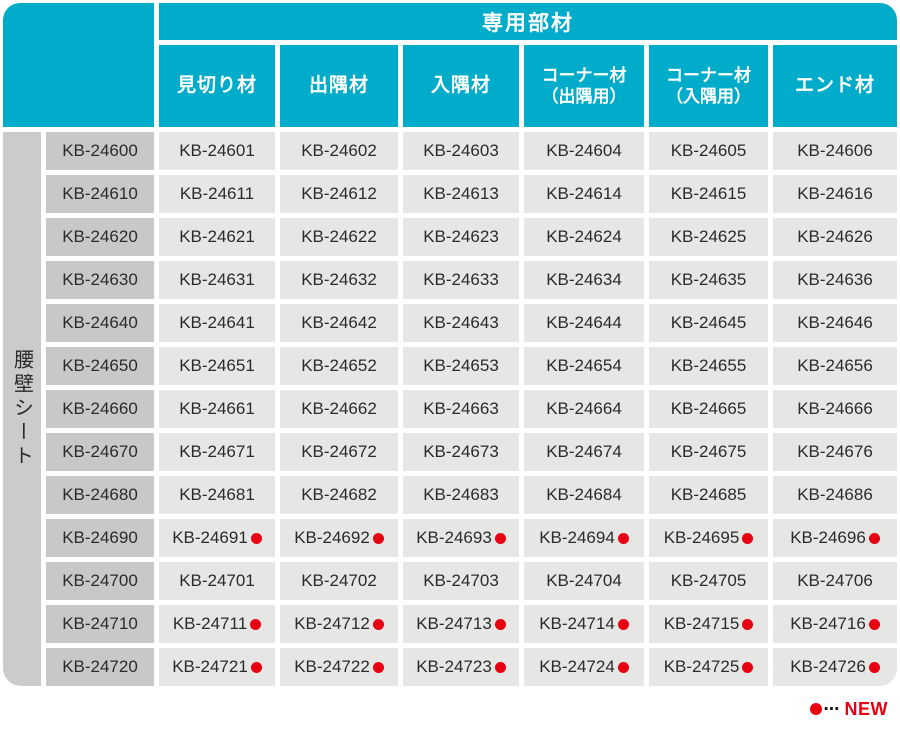 Image resolution: width=900 pixels, height=731 pixels. I want to click on part-code-cell: KB-24685, so click(708, 495).